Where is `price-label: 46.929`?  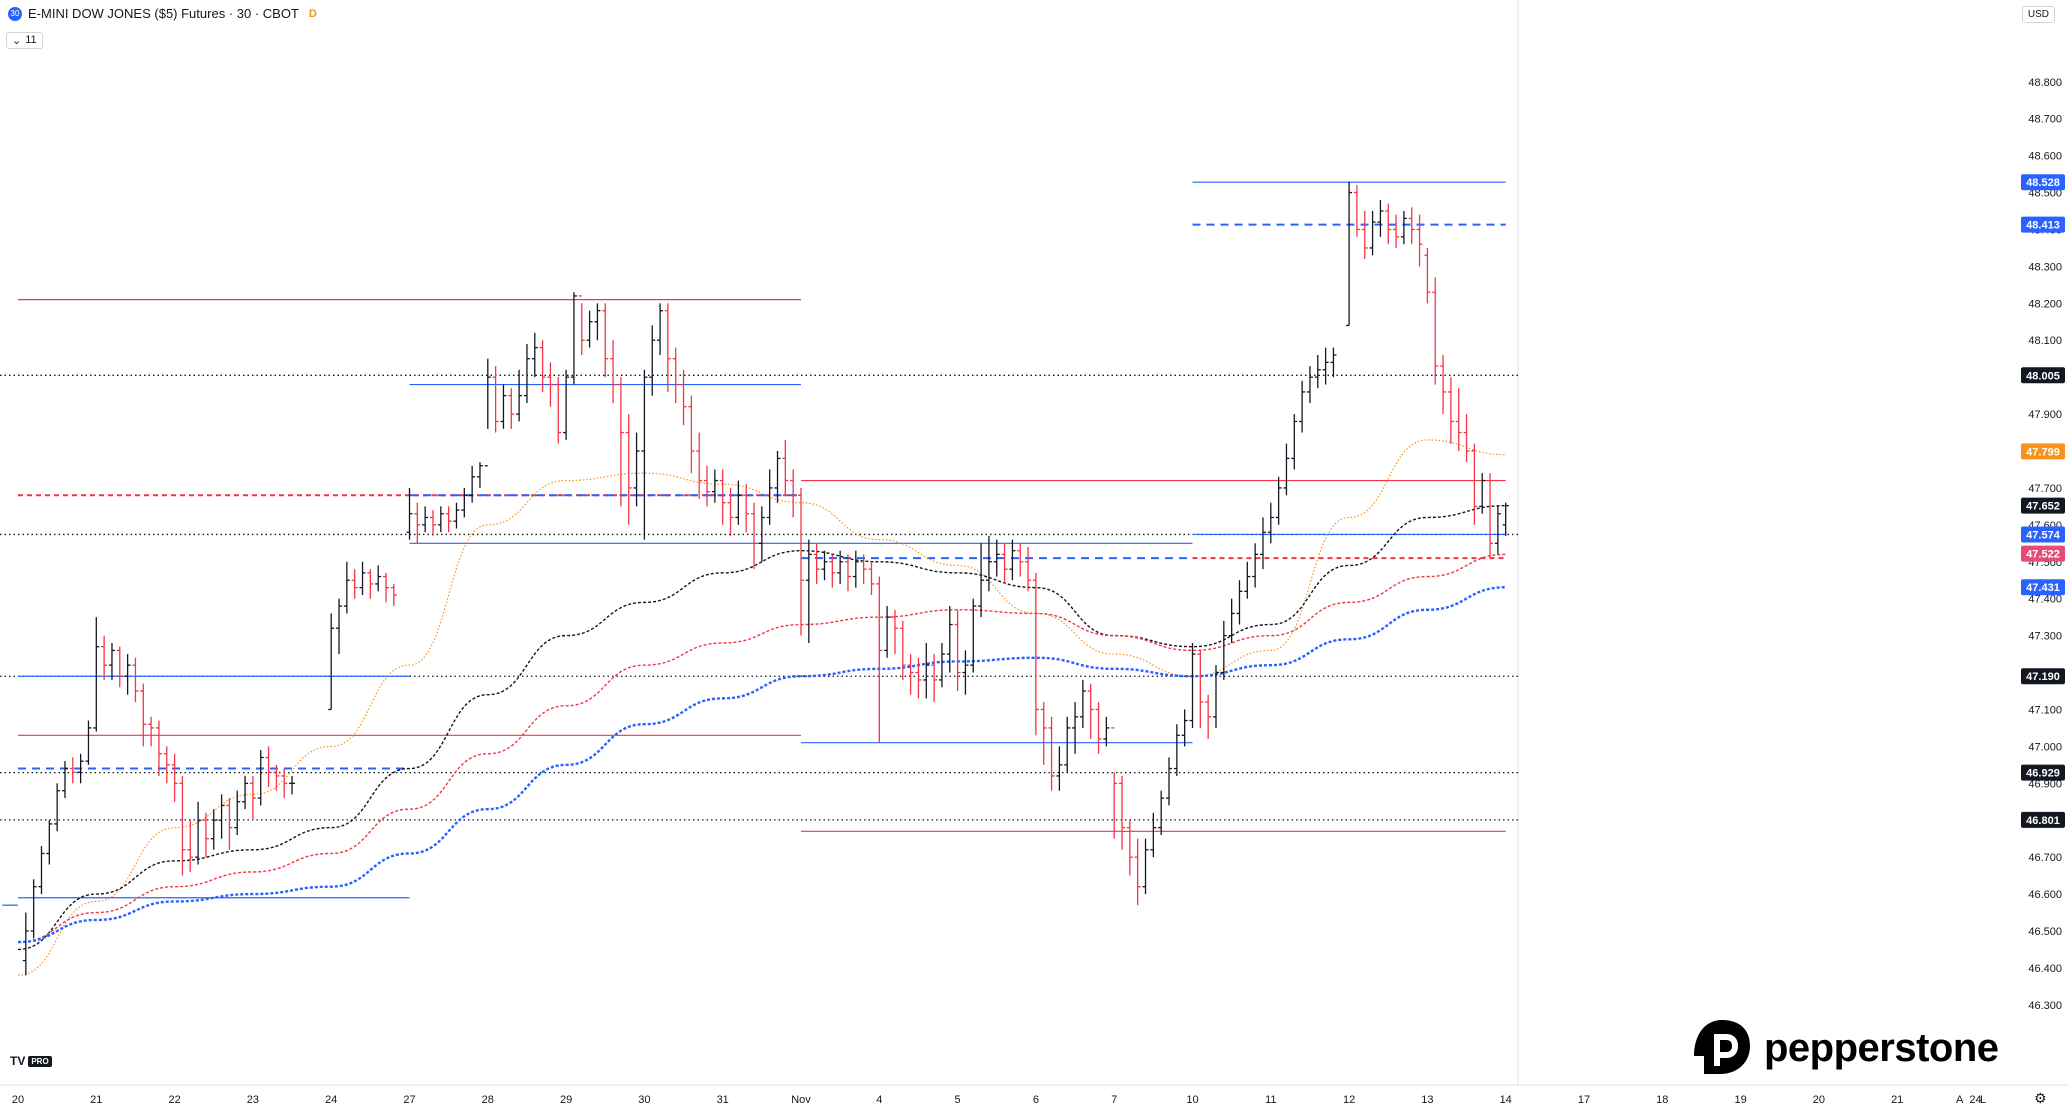 price-label: 46.929 is located at coordinates (2043, 774).